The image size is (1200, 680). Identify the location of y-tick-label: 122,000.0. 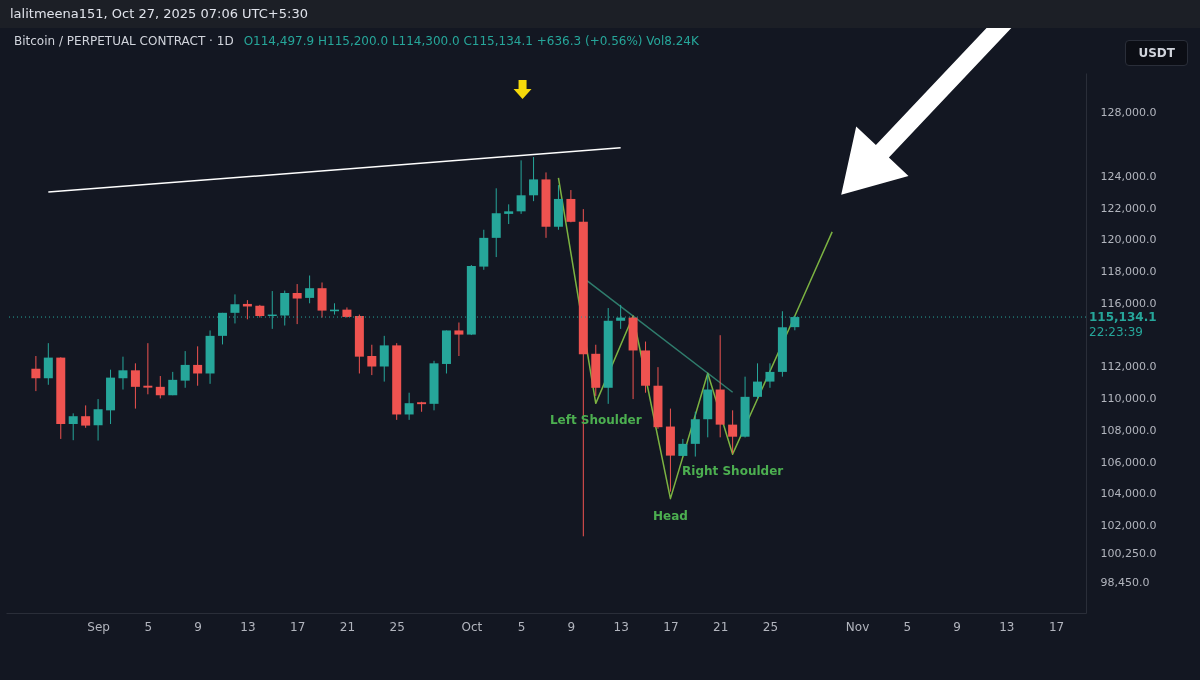
(1128, 208).